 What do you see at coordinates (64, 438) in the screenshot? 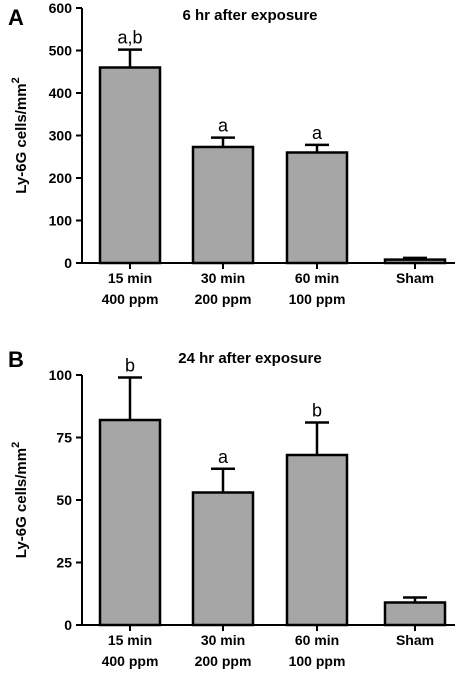
I see `panel-b-y-tick-label-3: 75` at bounding box center [64, 438].